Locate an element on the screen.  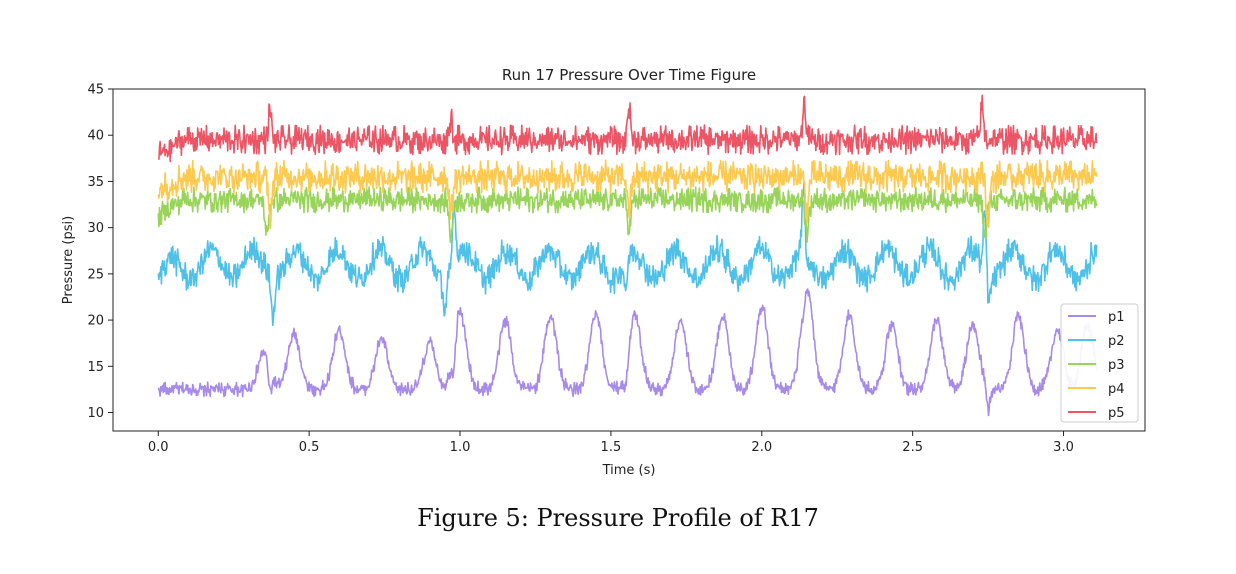
y-tick-label: 40 is located at coordinates (95, 136).